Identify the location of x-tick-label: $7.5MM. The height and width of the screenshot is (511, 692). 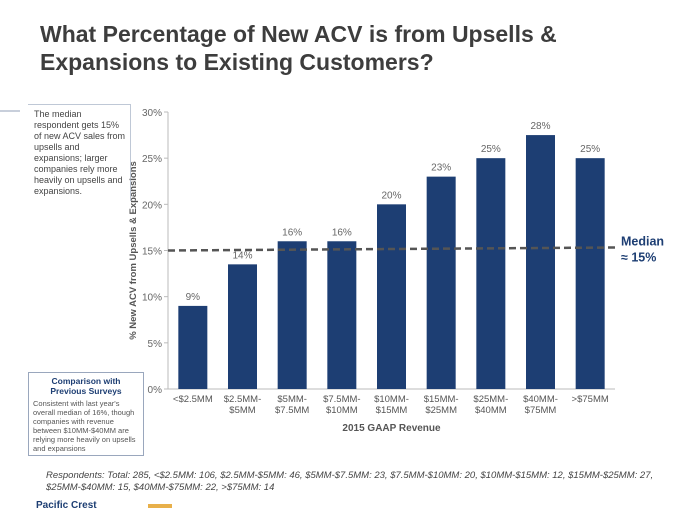
(292, 410).